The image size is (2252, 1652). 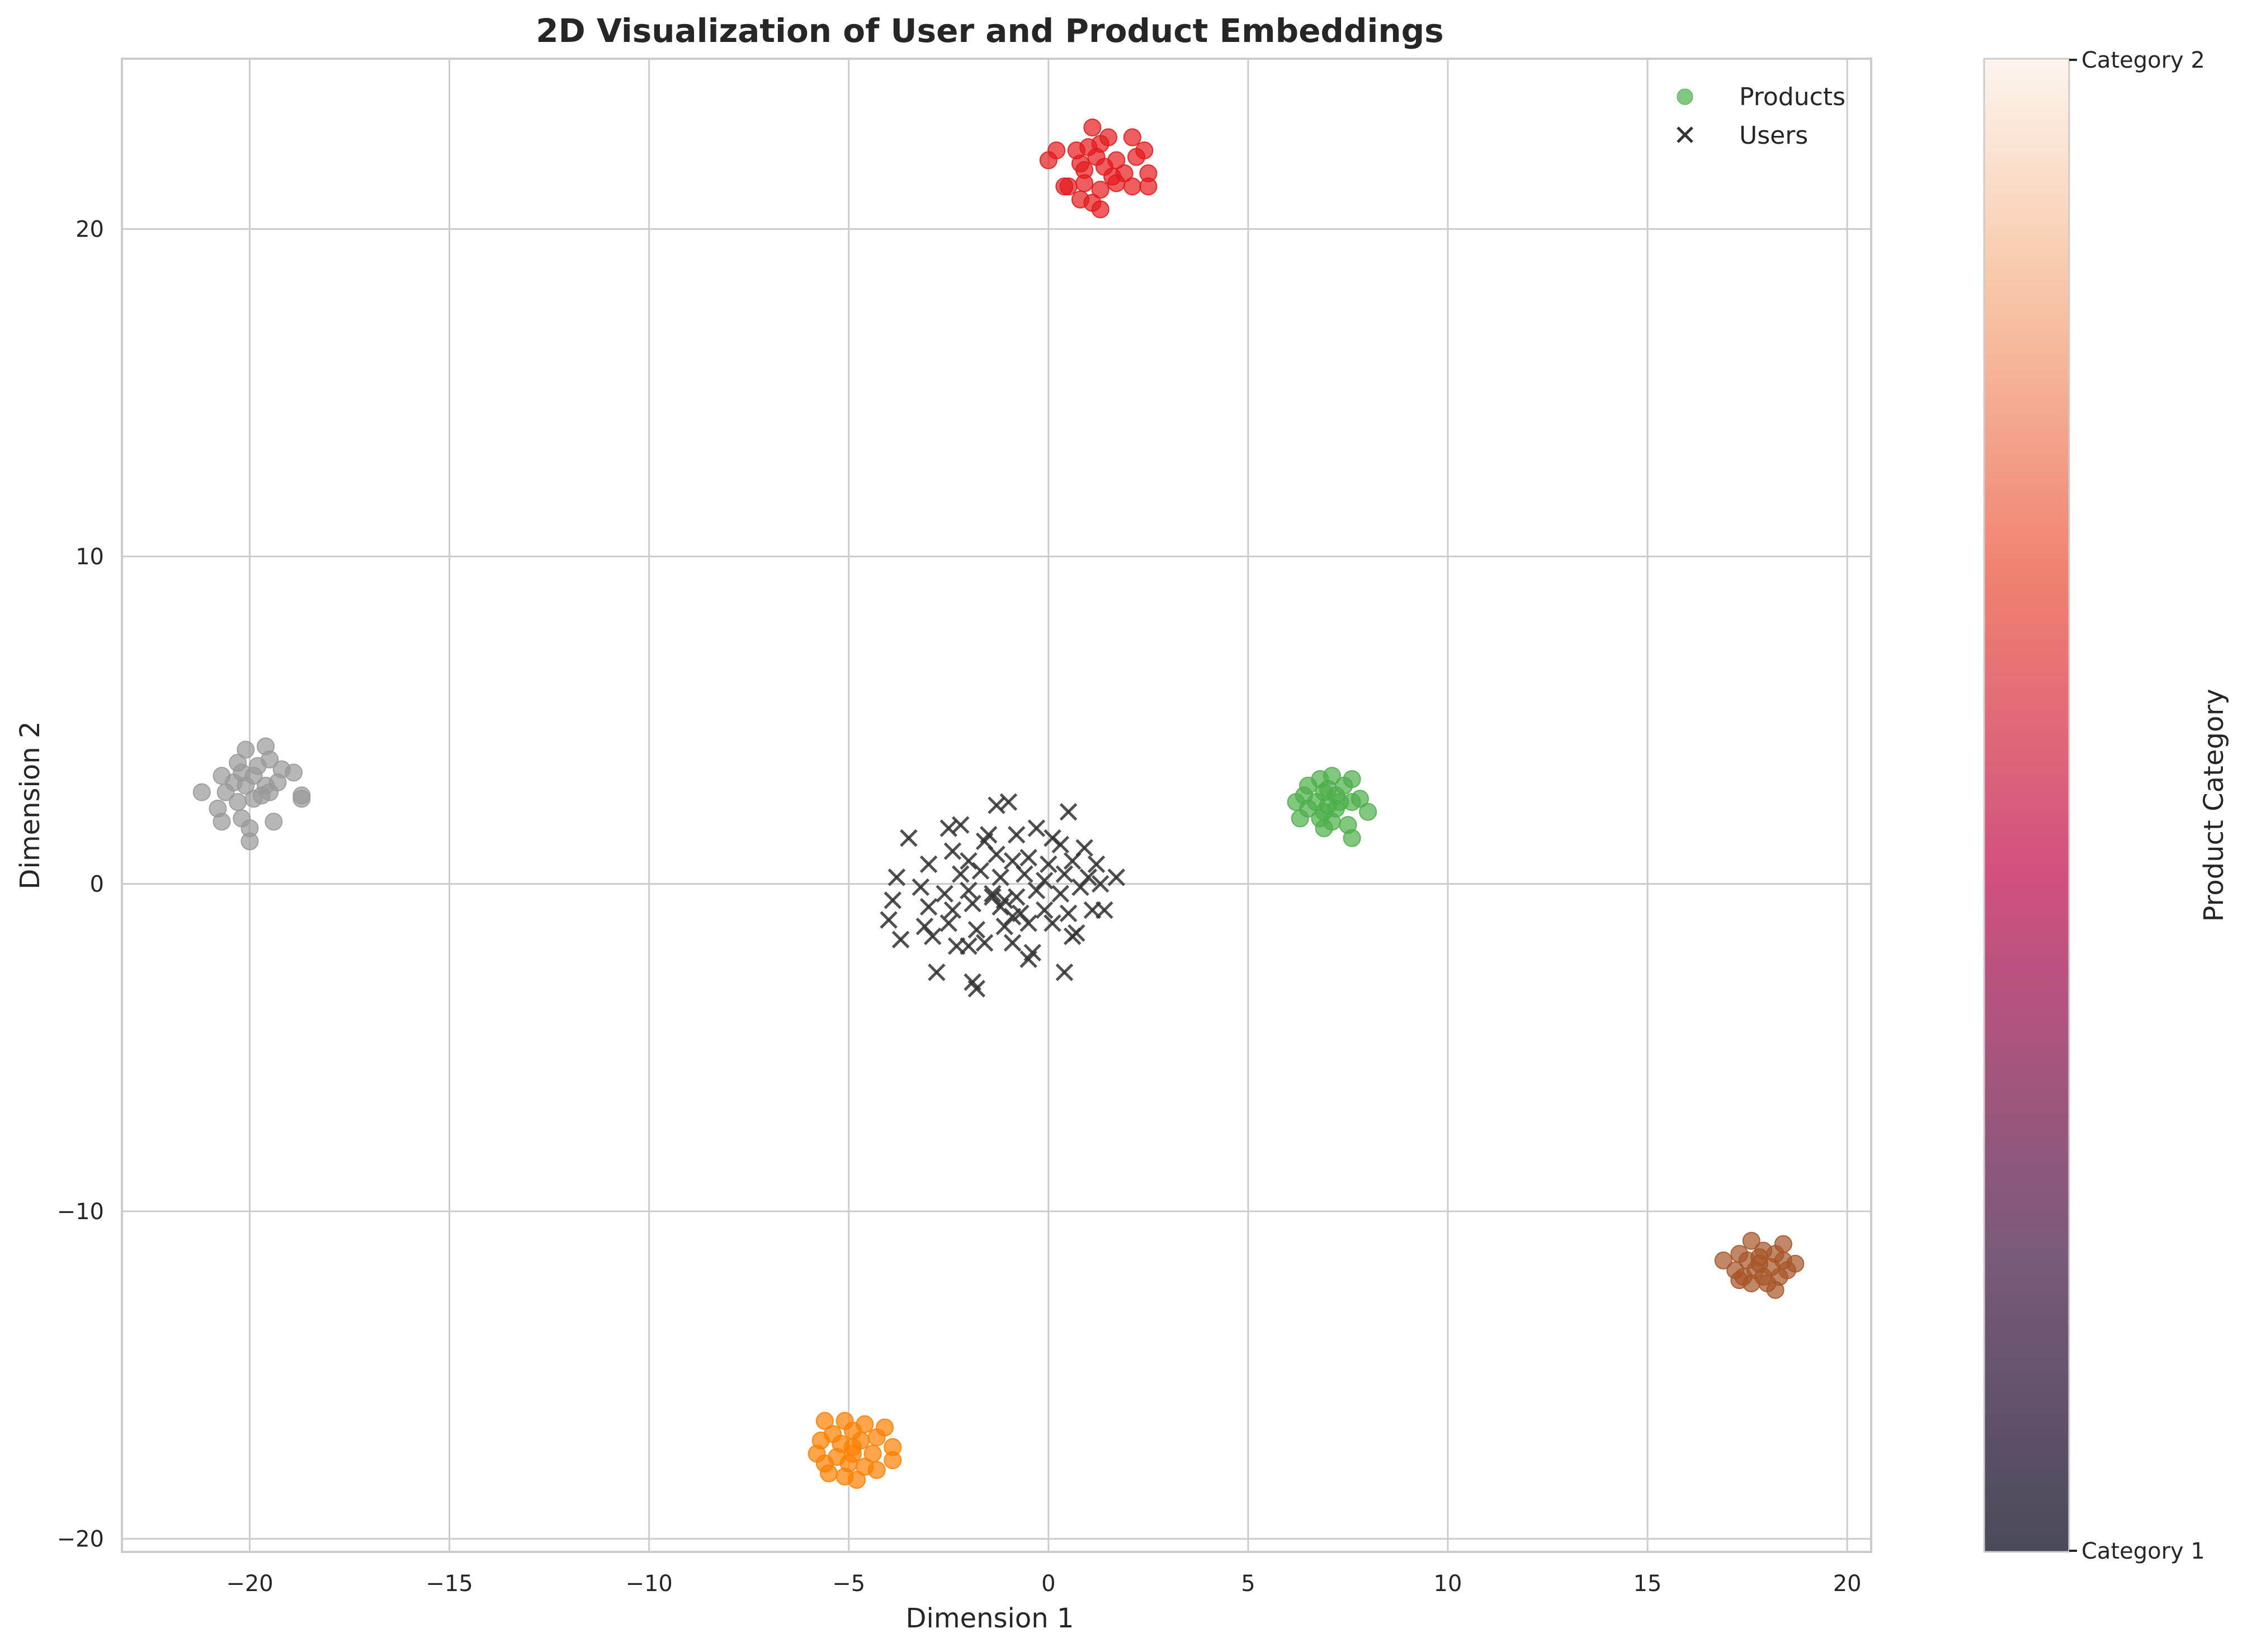 I want to click on y-tick-label: 0, so click(x=97, y=885).